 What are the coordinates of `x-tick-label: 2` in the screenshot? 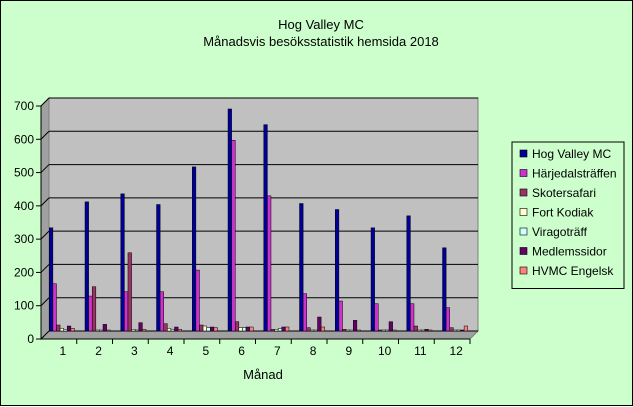 It's located at (98, 351).